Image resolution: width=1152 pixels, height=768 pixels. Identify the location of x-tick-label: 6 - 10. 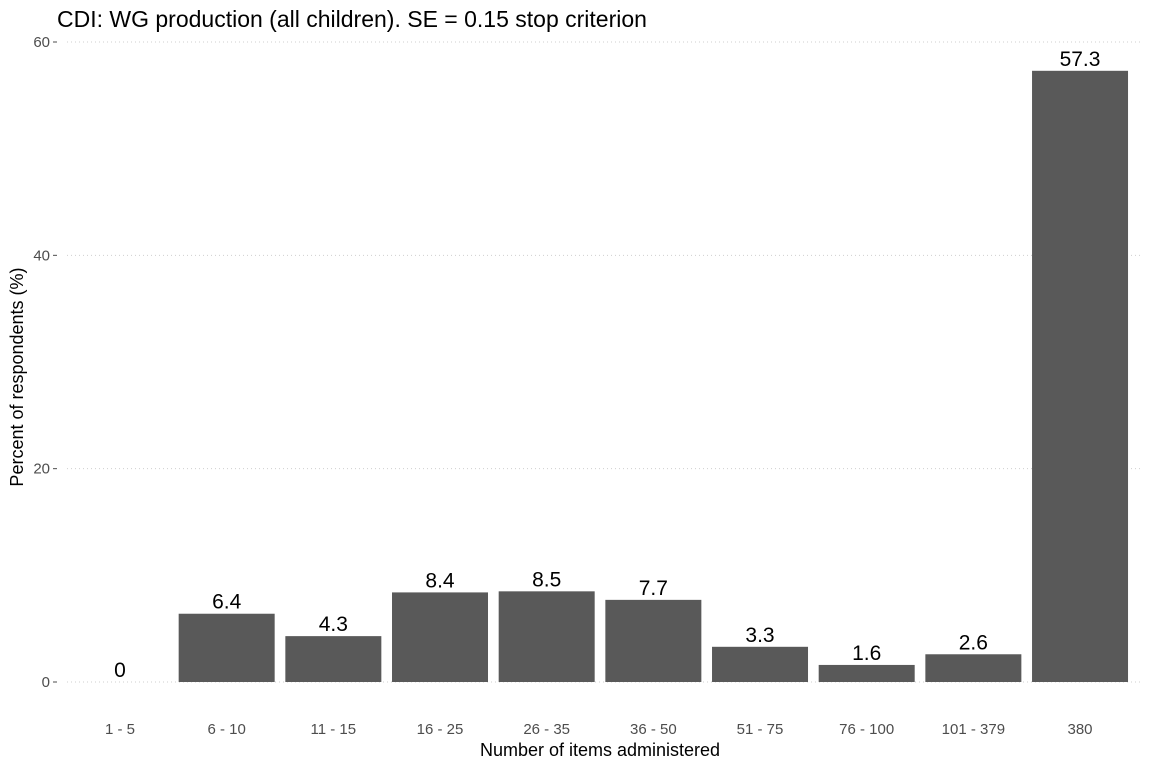
(226, 729).